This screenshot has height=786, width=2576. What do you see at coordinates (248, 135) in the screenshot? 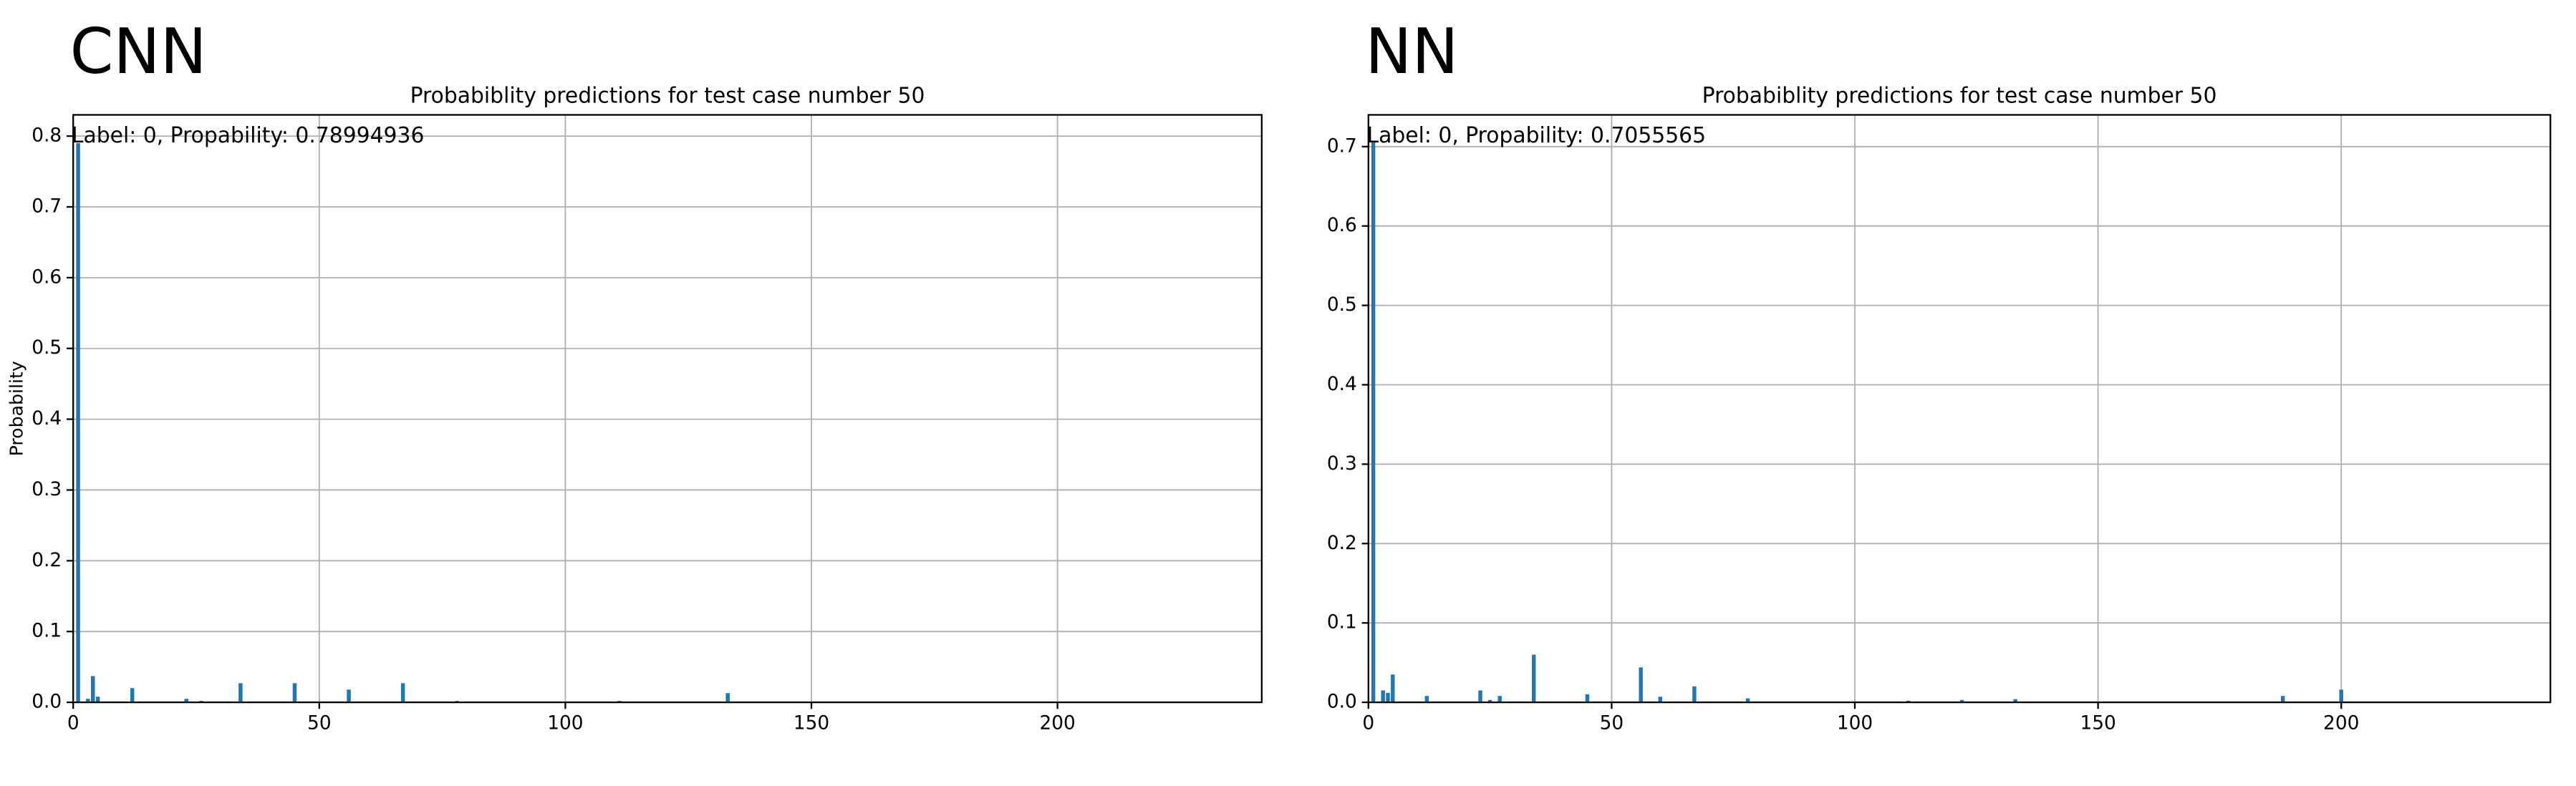
I see `annotation: Label: 0, Propability: 0.78994936` at bounding box center [248, 135].